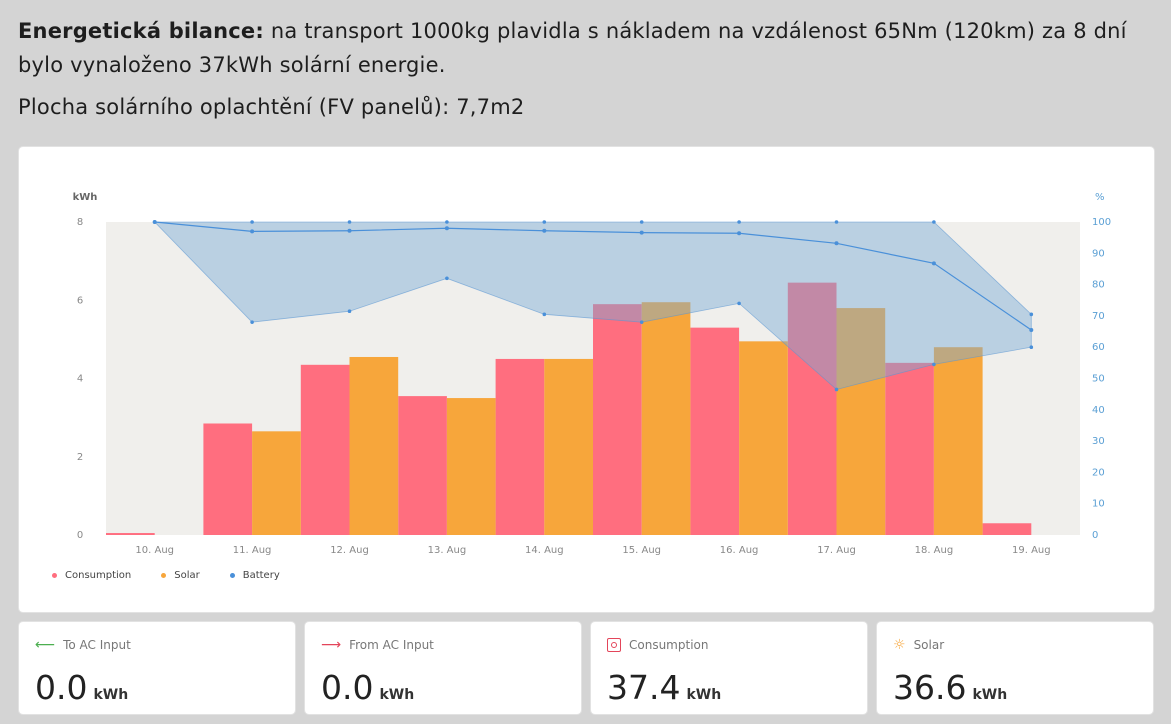 Image resolution: width=1171 pixels, height=724 pixels. Describe the element at coordinates (45, 645) in the screenshot. I see `arrow-left-icon: ⟵` at that location.